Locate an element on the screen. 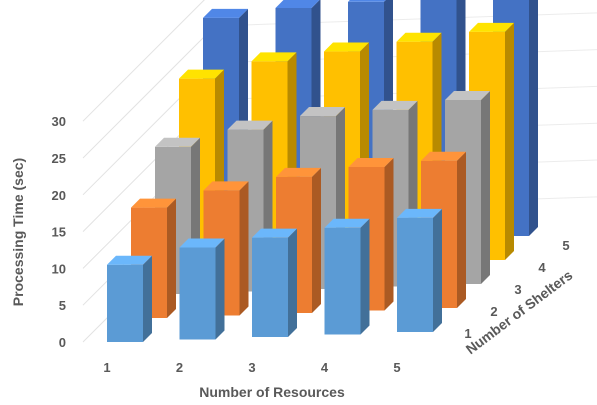  y-tick-label: 0 is located at coordinates (62, 342).